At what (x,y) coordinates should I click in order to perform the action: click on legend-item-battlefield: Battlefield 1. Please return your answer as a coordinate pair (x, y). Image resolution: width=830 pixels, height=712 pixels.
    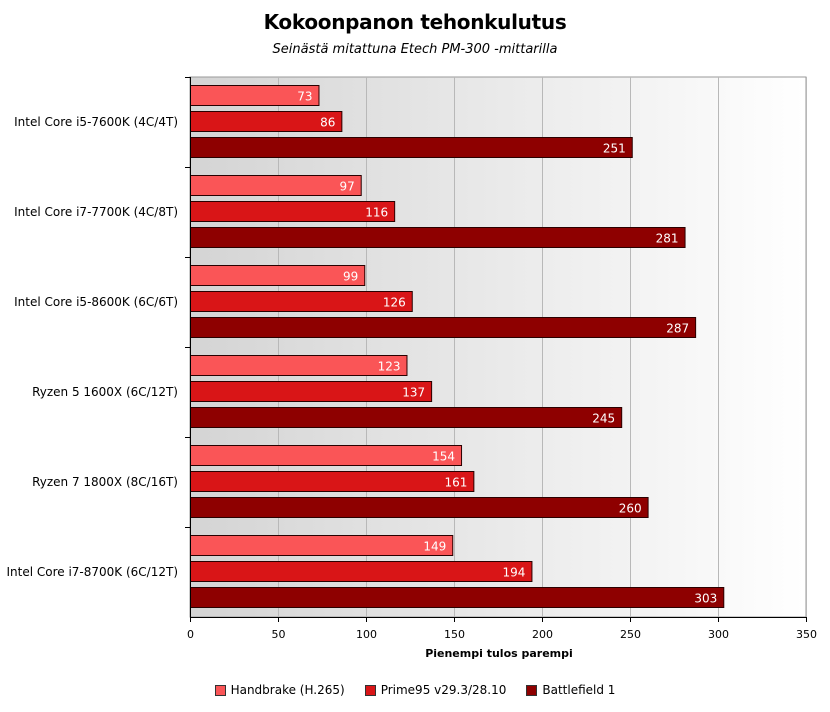
    Looking at the image, I should click on (570, 690).